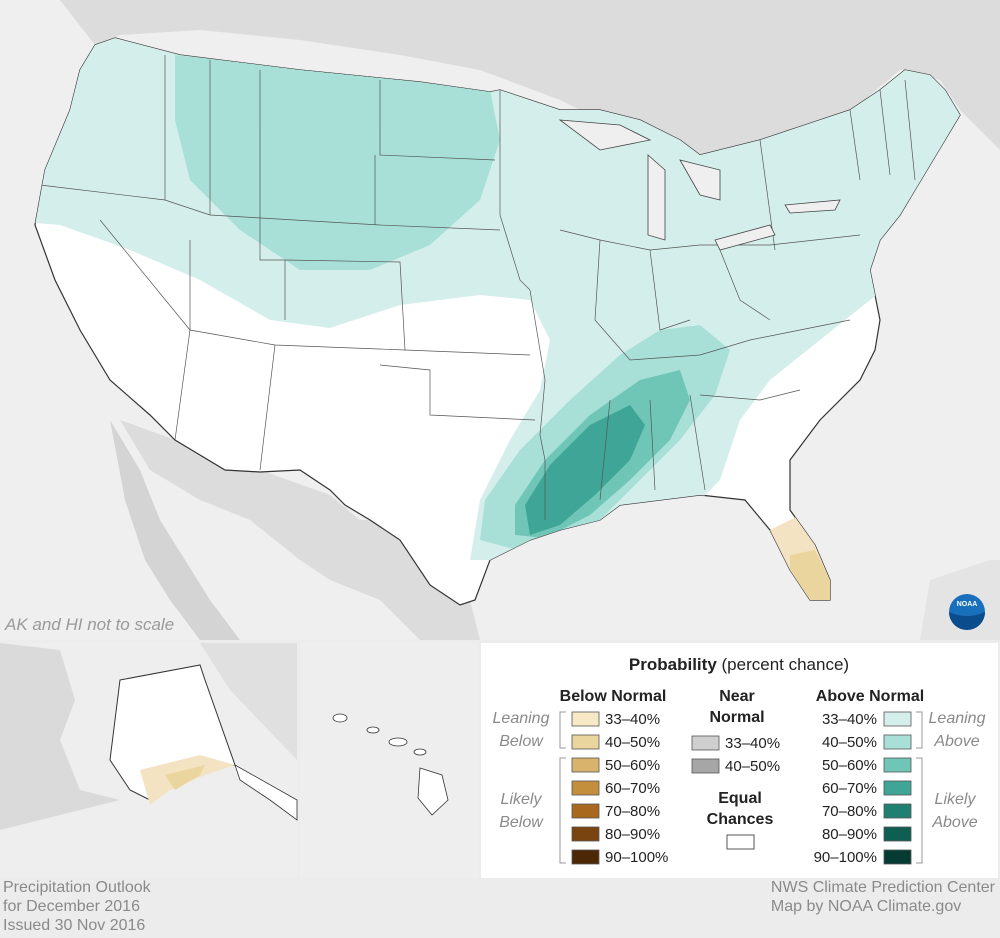 The height and width of the screenshot is (938, 1000). What do you see at coordinates (849, 788) in the screenshot?
I see `above-label-3: 60–70%` at bounding box center [849, 788].